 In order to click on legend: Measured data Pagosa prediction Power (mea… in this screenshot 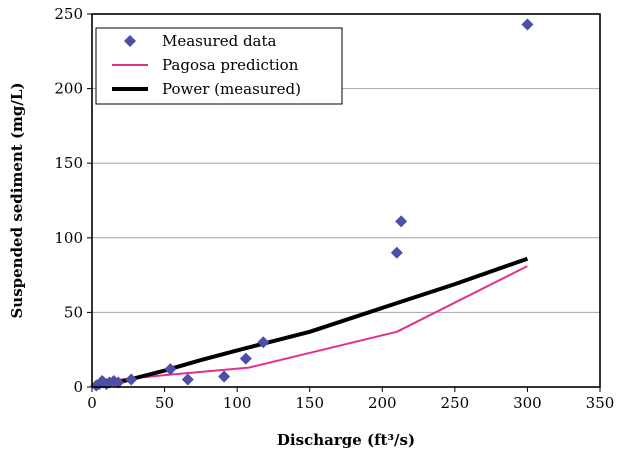, I will do `click(219, 66)`.